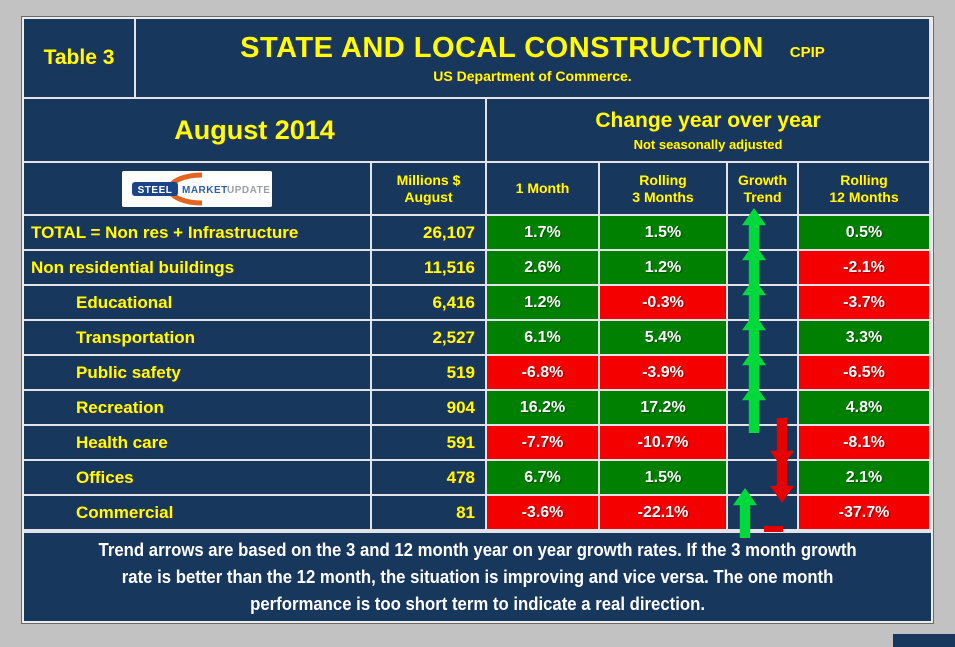 This screenshot has height=647, width=955. Describe the element at coordinates (429, 233) in the screenshot. I see `millions-value: 26,107` at that location.